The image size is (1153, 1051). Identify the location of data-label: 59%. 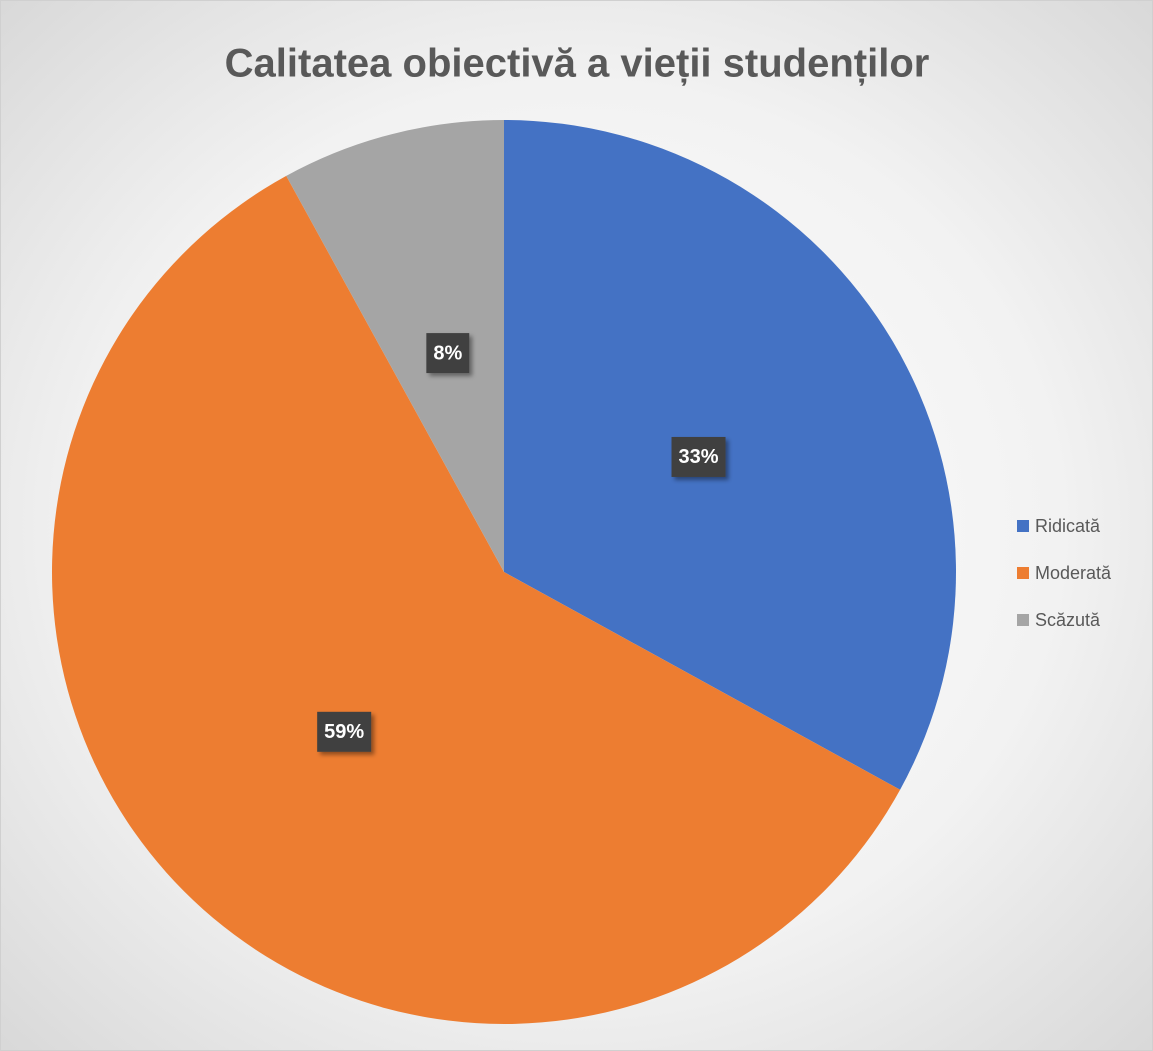
(344, 732).